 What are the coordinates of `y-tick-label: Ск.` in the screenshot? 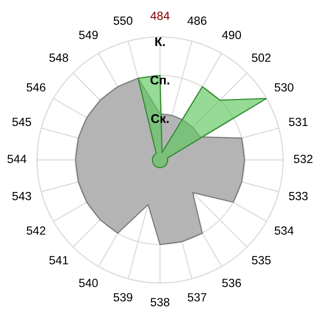 It's located at (160, 119).